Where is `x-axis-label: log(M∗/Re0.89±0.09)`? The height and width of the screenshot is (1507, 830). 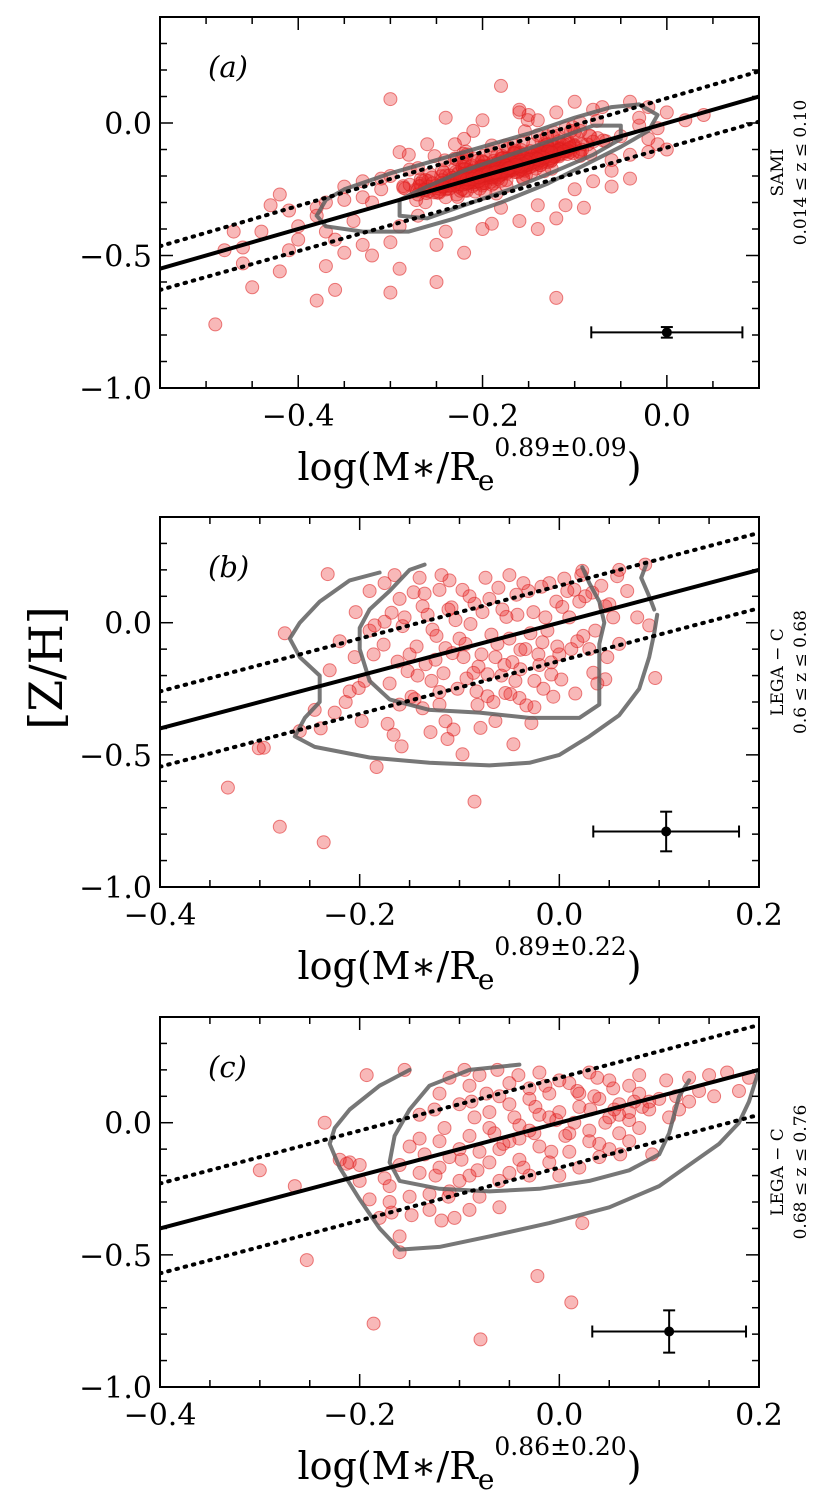
x-axis-label: log(M∗/Re0.89±0.09) is located at coordinates (469, 465).